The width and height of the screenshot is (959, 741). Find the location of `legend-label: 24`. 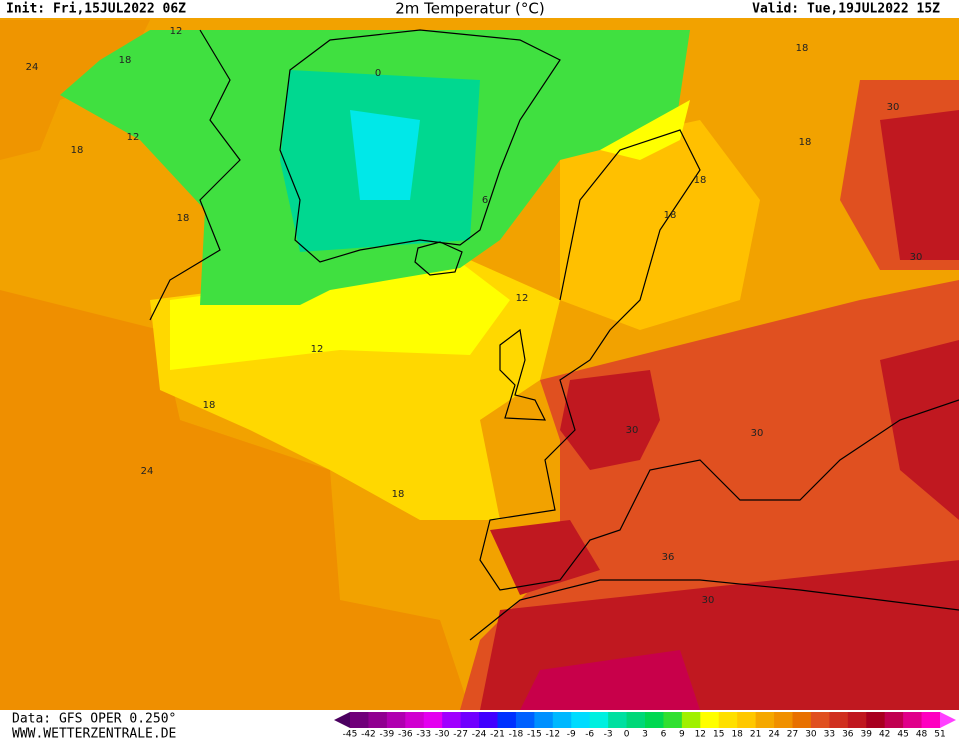

legend-label: 24 is located at coordinates (774, 735).